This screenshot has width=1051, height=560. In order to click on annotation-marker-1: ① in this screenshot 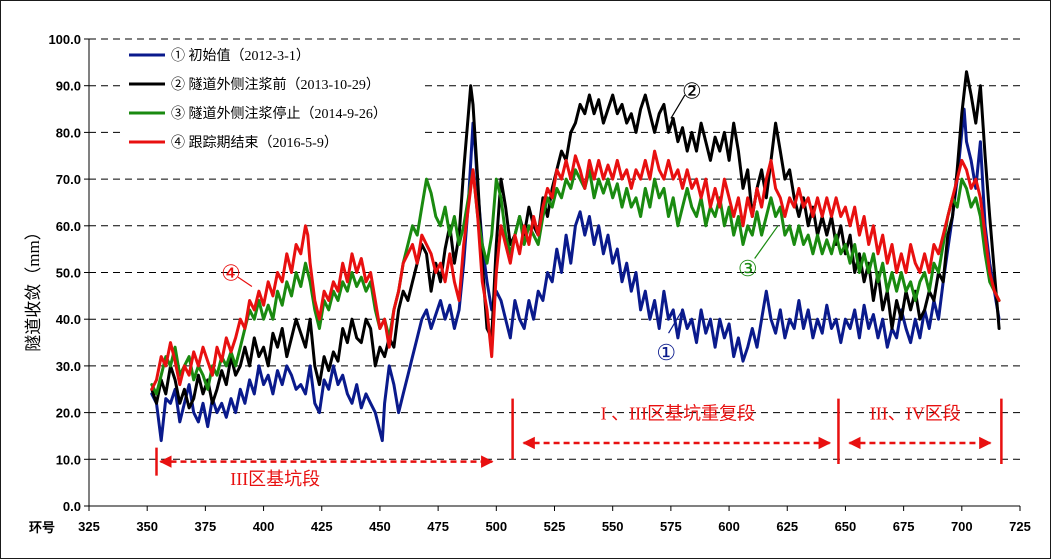, I will do `click(666, 352)`.